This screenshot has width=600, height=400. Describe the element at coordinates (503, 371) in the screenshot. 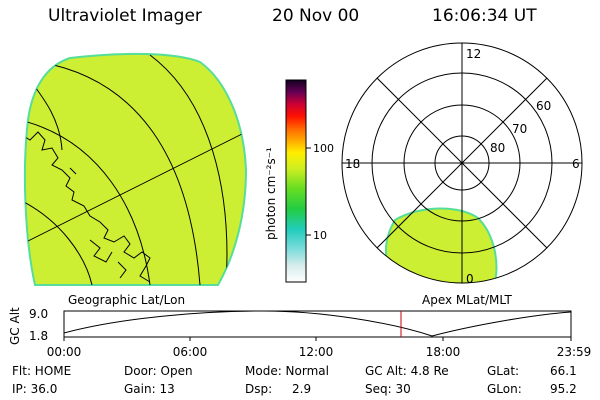

I see `status-glat-label: GLat:` at that location.